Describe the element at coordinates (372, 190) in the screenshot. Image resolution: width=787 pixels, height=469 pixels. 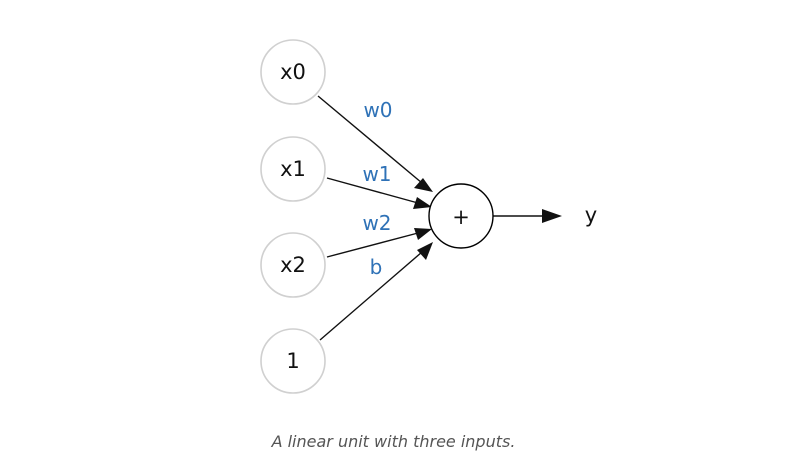
I see `edge-x1-sum` at that location.